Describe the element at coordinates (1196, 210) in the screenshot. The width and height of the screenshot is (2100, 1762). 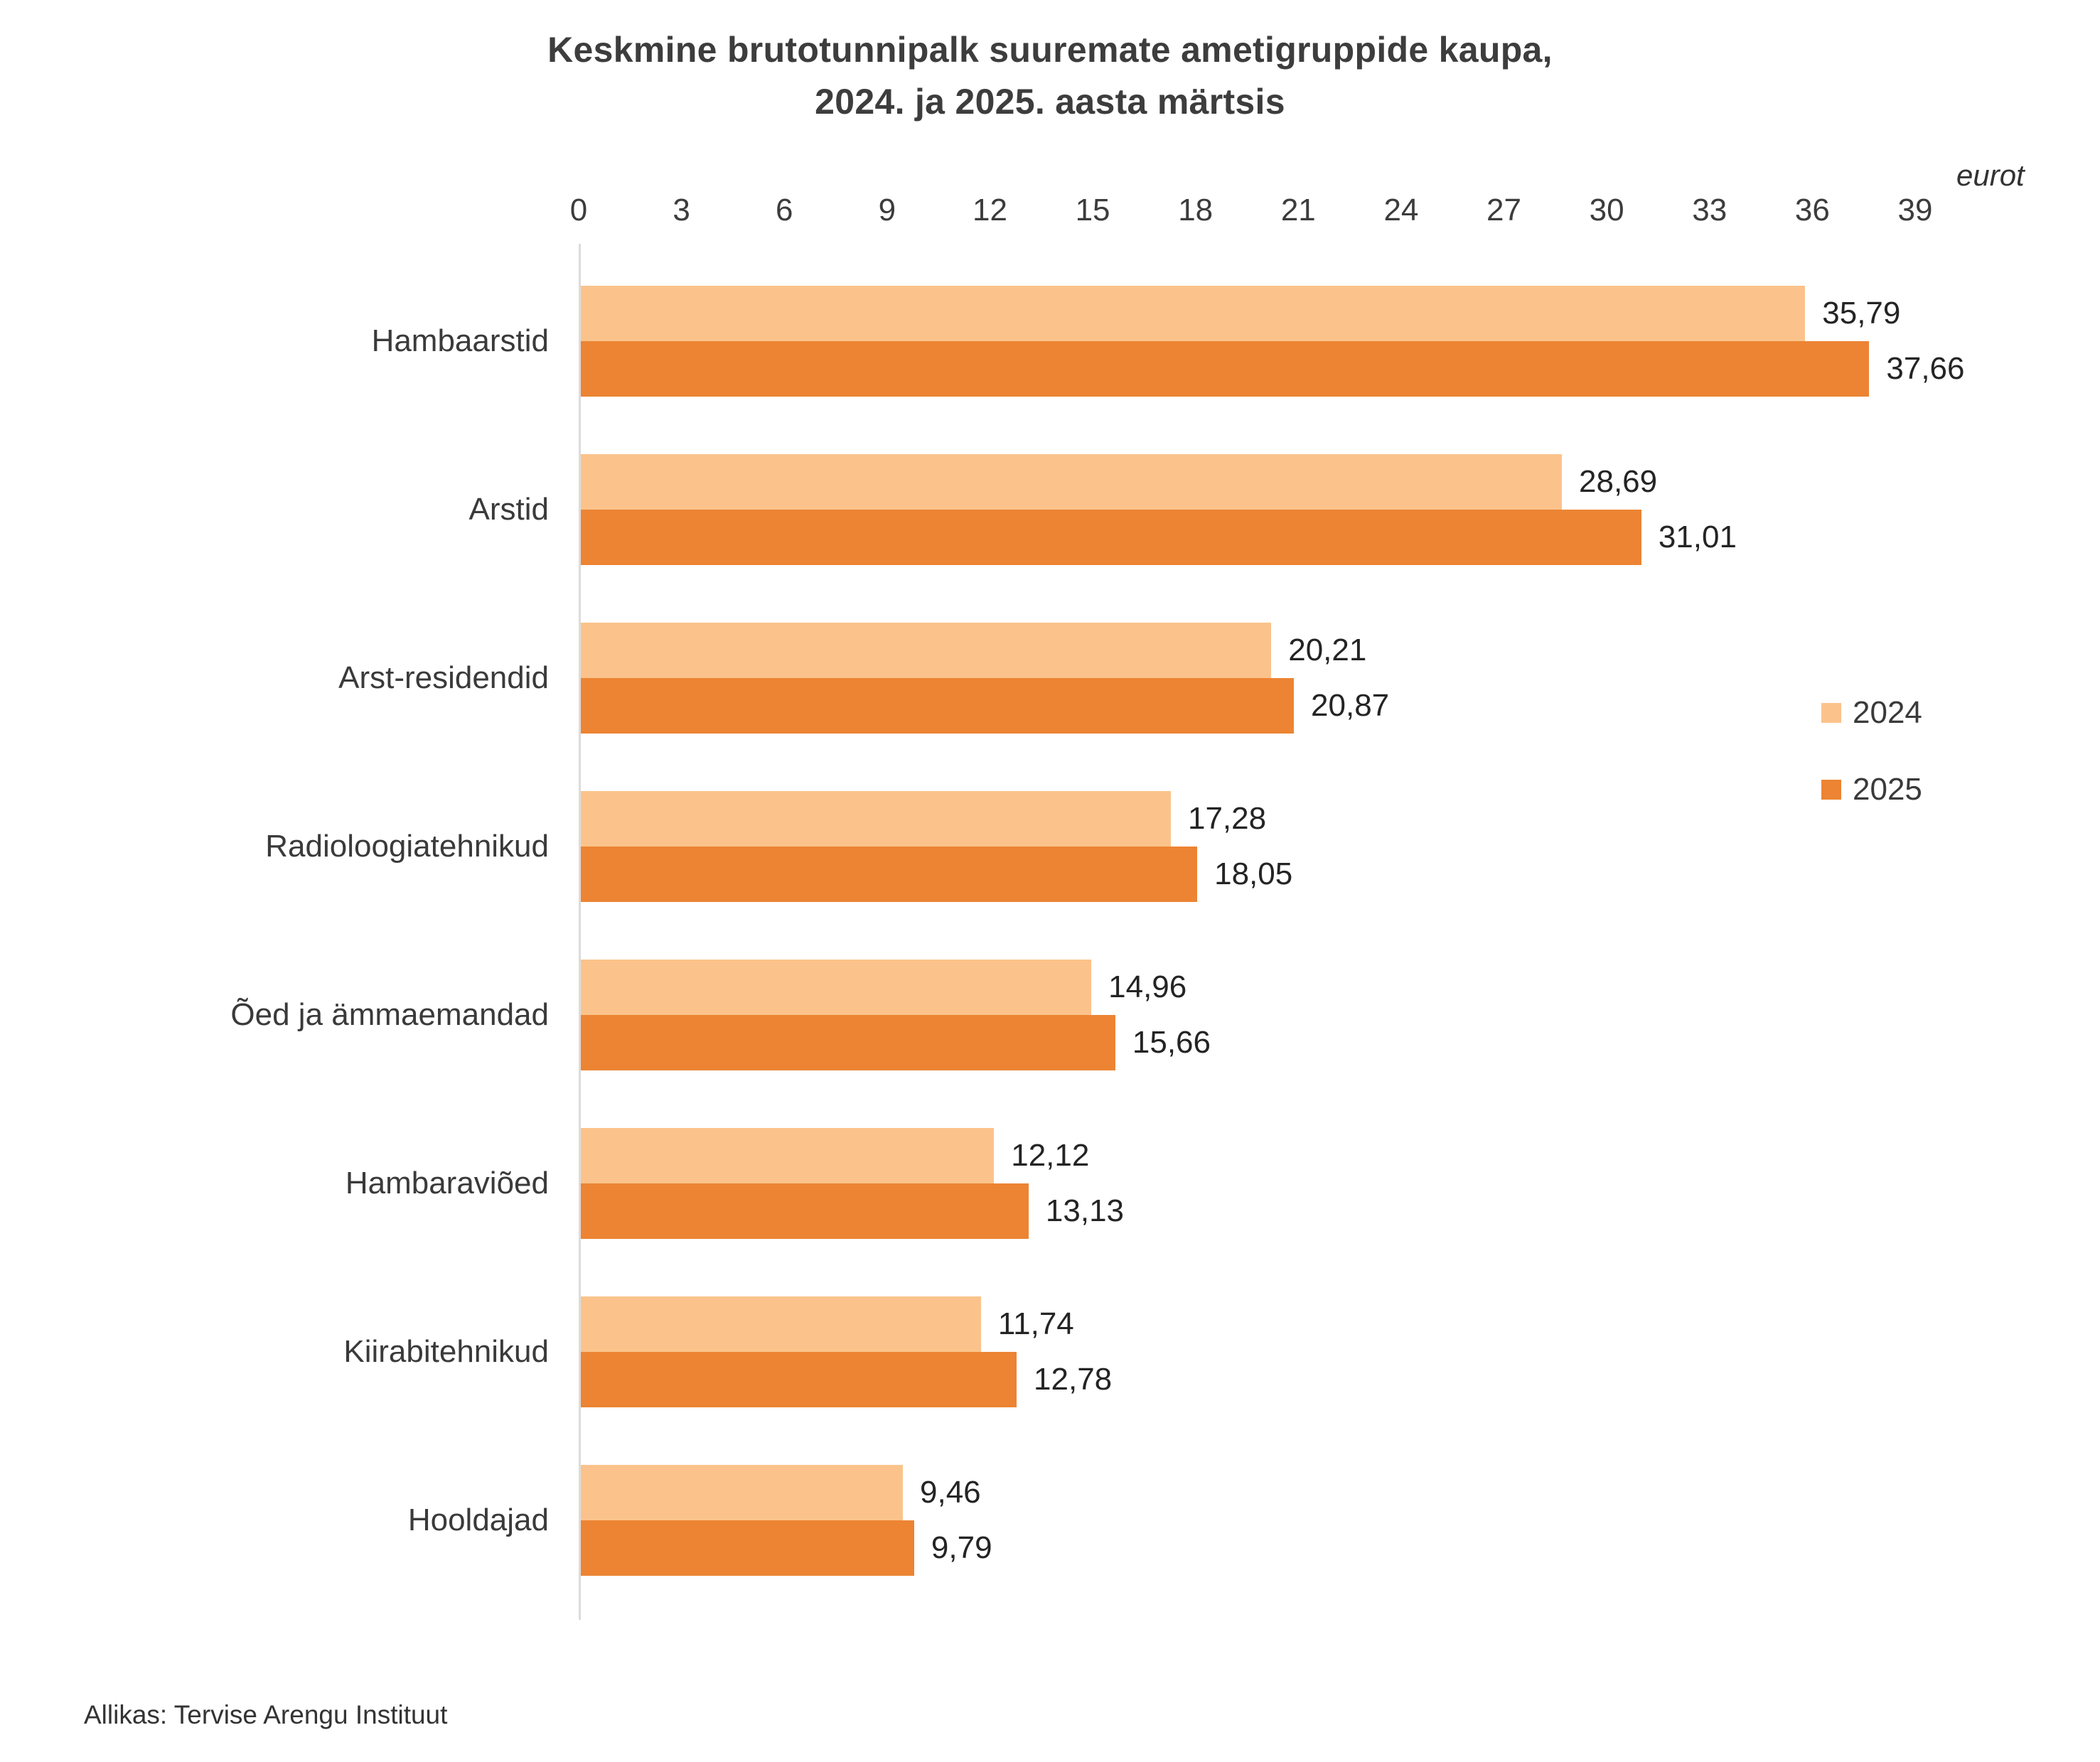
I see `x-tick-label: 18` at that location.